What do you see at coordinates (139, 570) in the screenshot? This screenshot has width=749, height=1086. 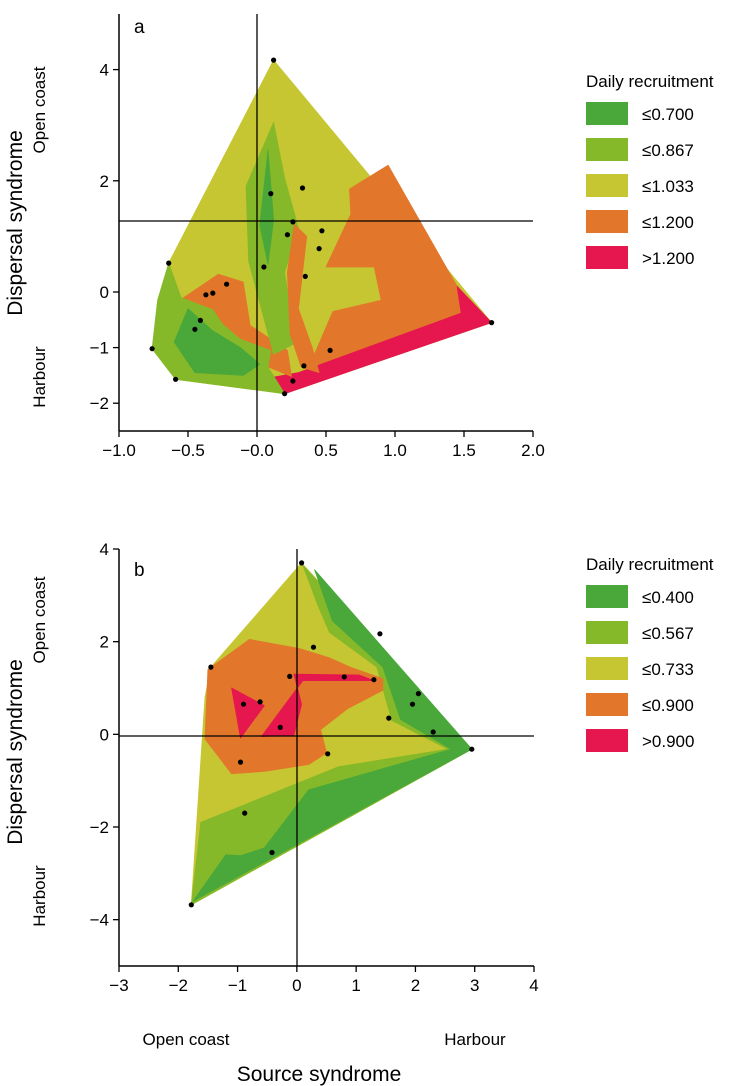 I see `panel-b-letter: b` at bounding box center [139, 570].